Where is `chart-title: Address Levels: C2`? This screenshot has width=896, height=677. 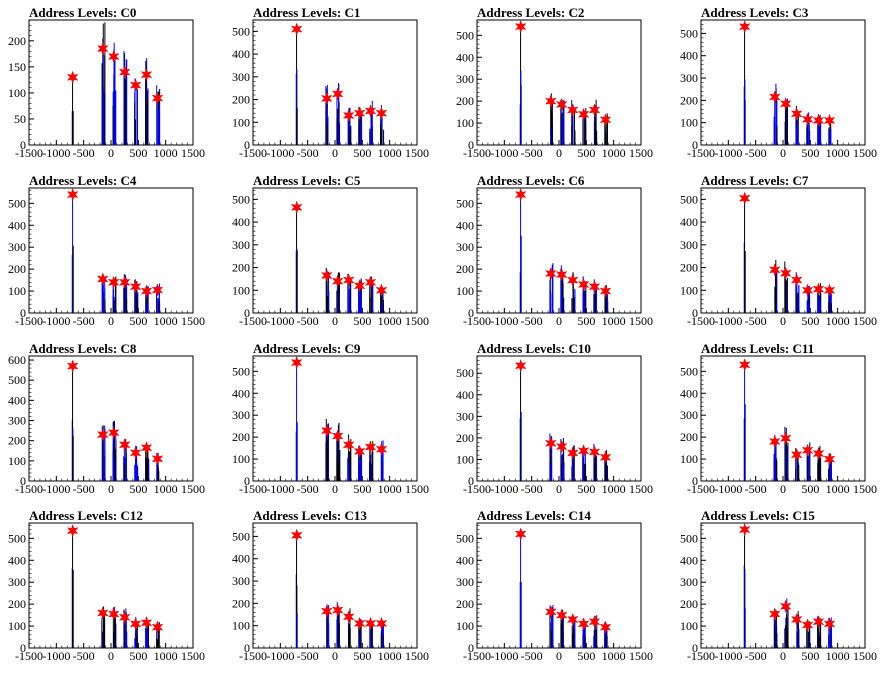
chart-title: Address Levels: C2 is located at coordinates (530, 12).